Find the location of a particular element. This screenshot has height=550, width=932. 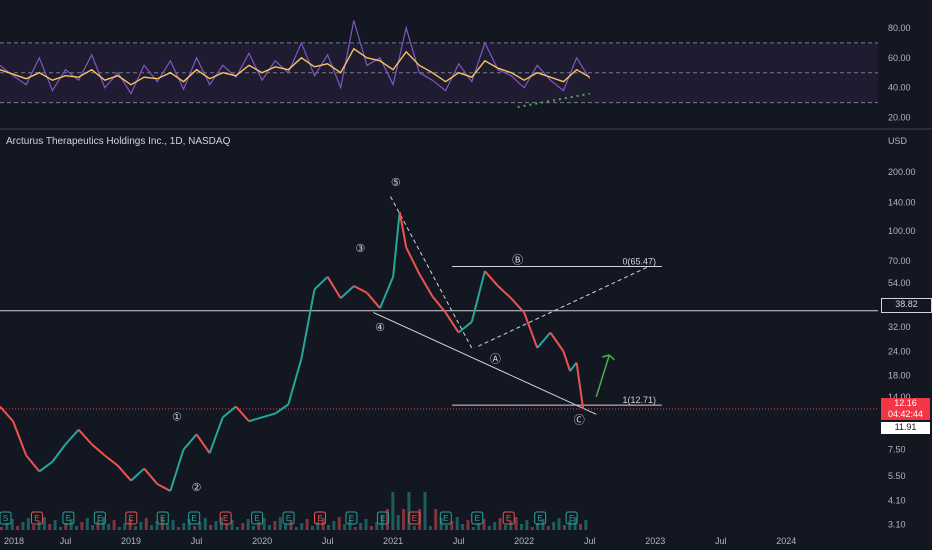

oscillator-tick: 80.00 is located at coordinates (899, 28).